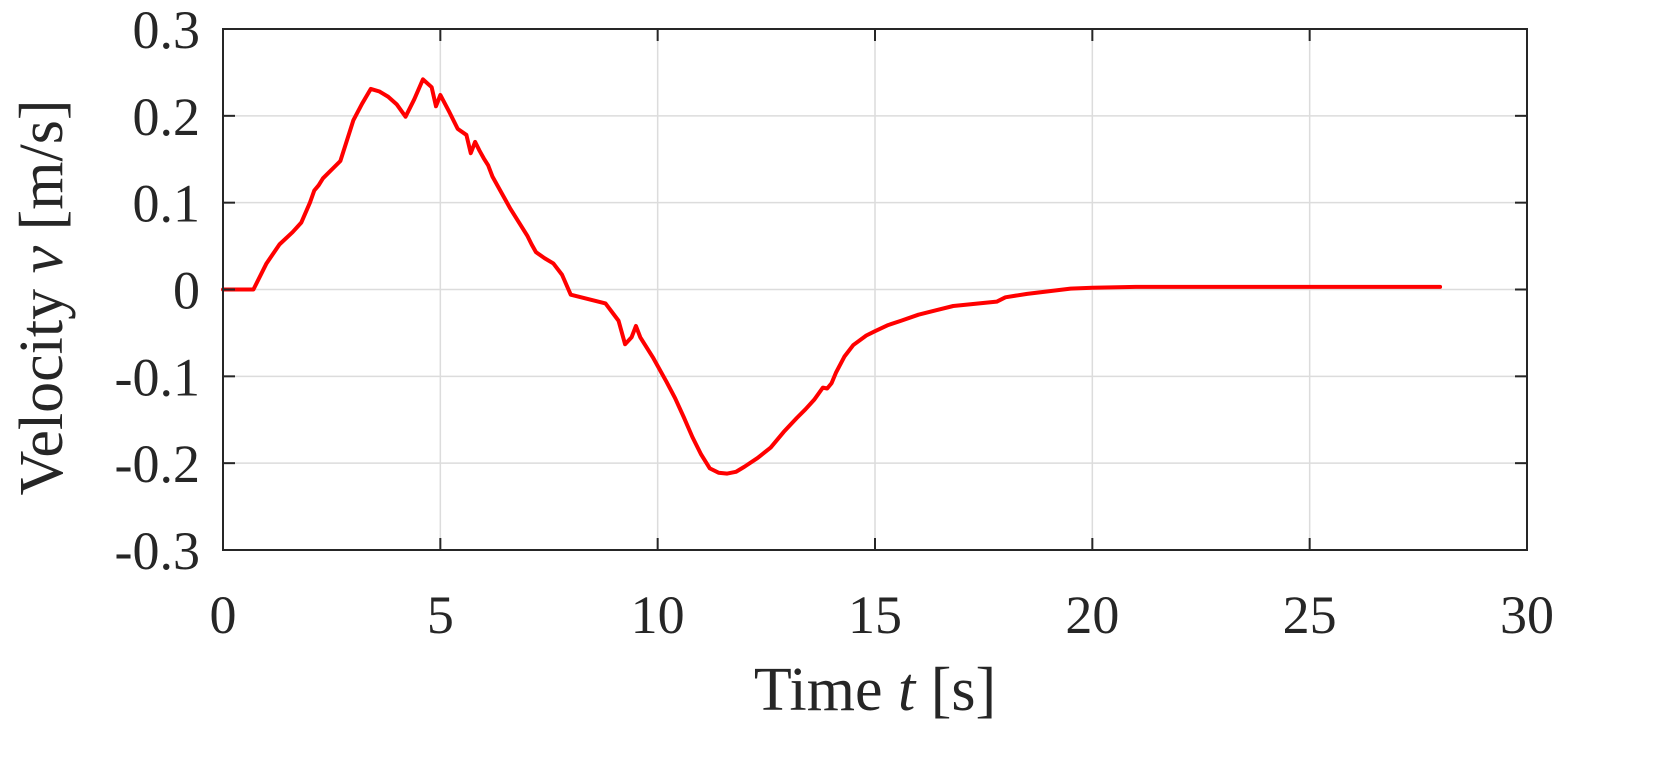 This screenshot has height=782, width=1661. I want to click on x-axis-label: Time t [s], so click(875, 690).